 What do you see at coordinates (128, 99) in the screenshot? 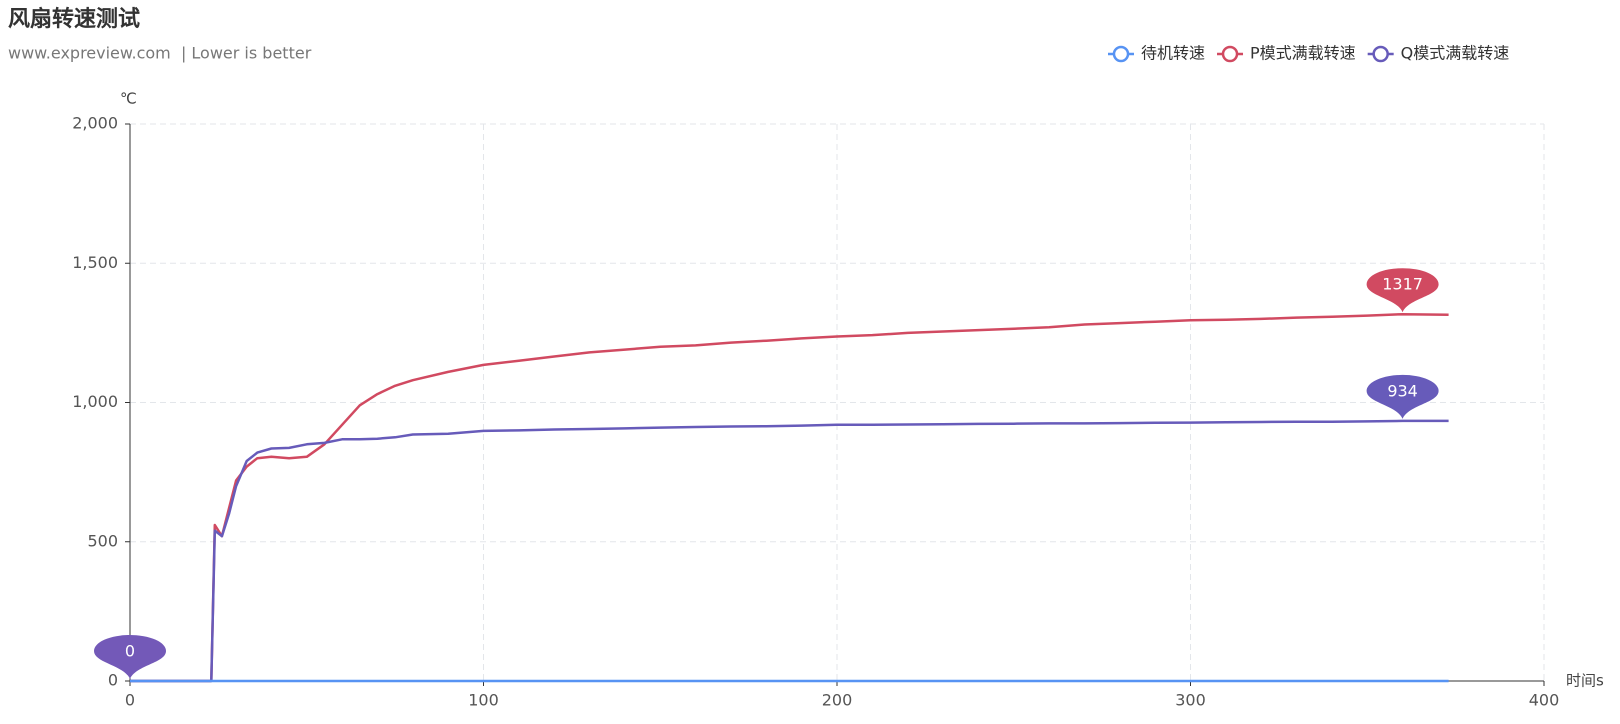
I see `y-axis-name: ℃` at bounding box center [128, 99].